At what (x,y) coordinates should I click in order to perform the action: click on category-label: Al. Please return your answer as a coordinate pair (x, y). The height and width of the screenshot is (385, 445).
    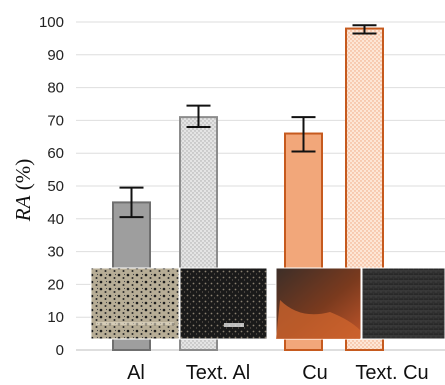
    Looking at the image, I should click on (136, 373).